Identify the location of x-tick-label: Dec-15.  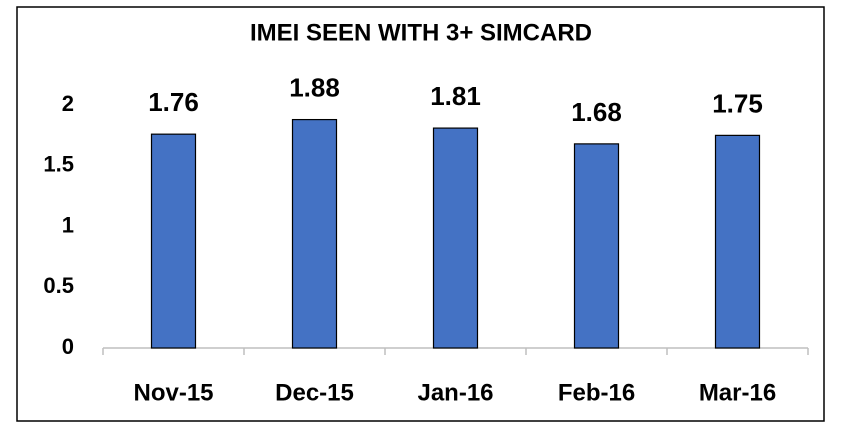
(314, 392).